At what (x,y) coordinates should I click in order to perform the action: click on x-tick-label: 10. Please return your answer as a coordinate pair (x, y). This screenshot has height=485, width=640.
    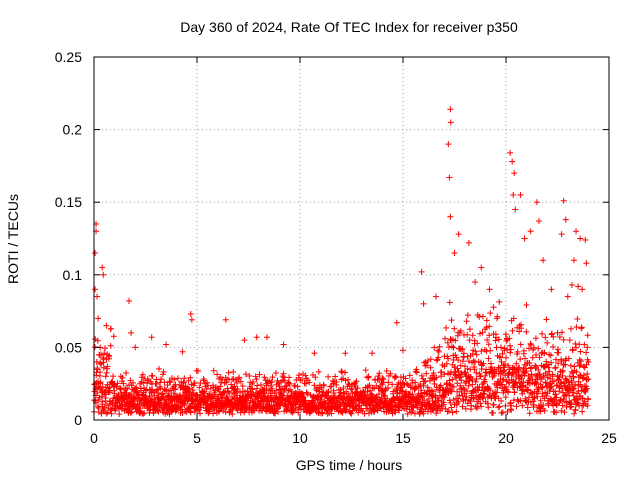
    Looking at the image, I should click on (300, 438).